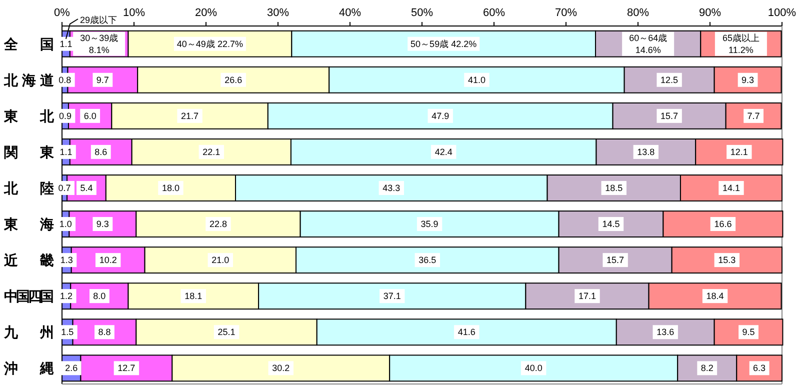 The image size is (800, 390). I want to click on series-label: 30～39歳, so click(99, 37).